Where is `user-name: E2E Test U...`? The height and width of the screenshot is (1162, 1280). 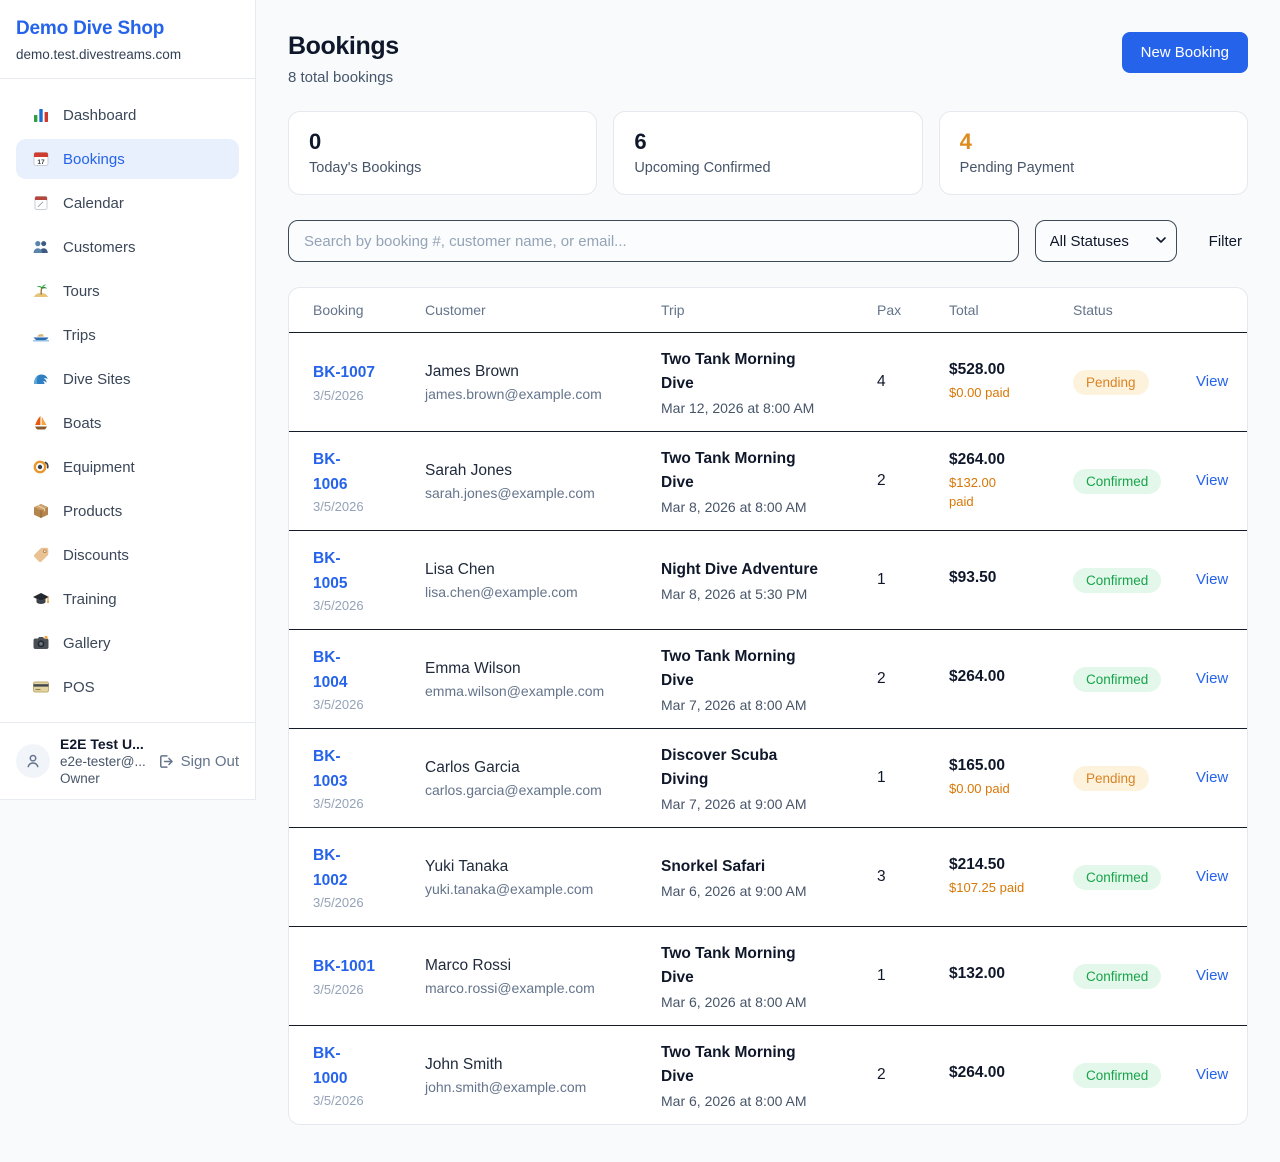 user-name: E2E Test U... is located at coordinates (102, 744).